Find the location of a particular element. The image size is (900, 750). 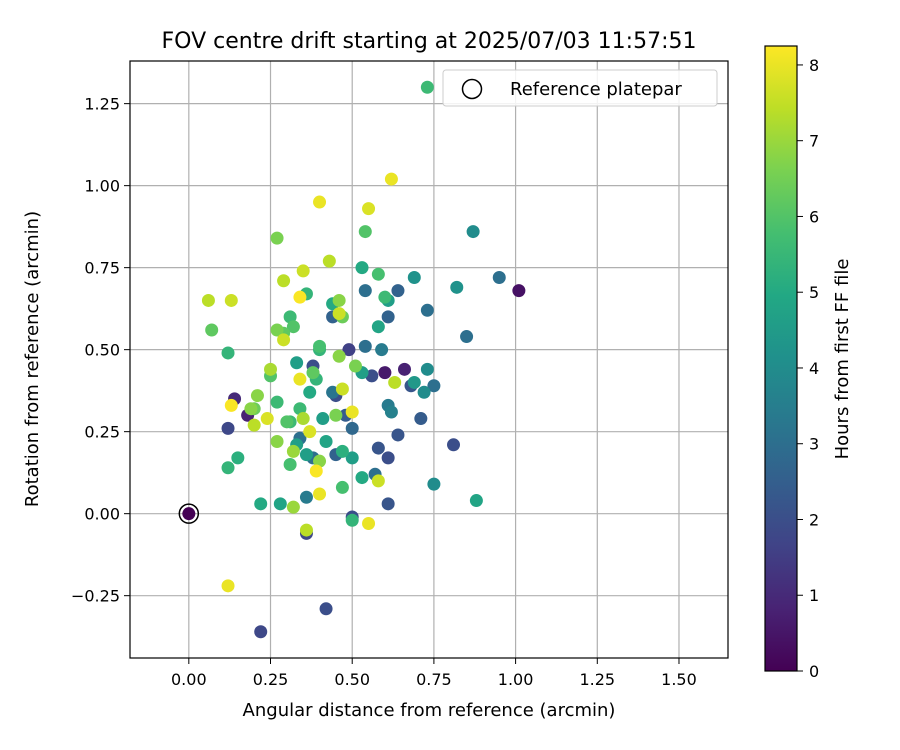

colorbar-tick-label: 4 is located at coordinates (814, 368).